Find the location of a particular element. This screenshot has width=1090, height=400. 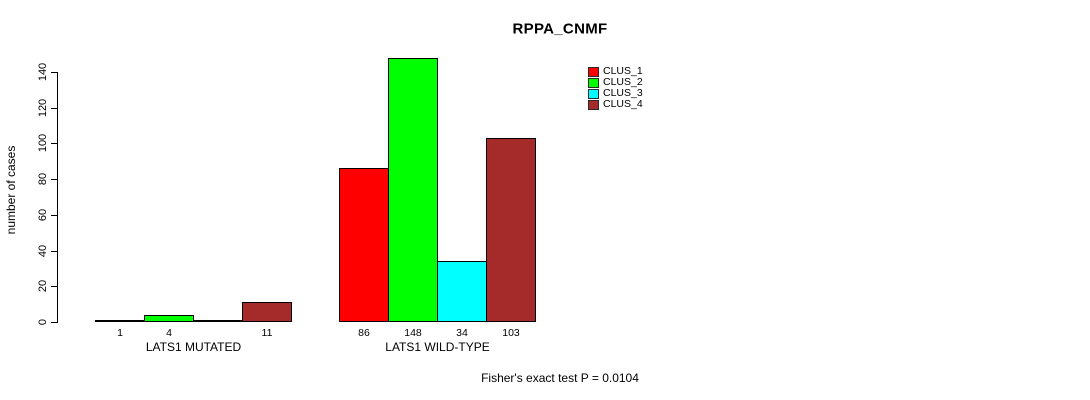

legend-item: CLUS_4 is located at coordinates (615, 104).